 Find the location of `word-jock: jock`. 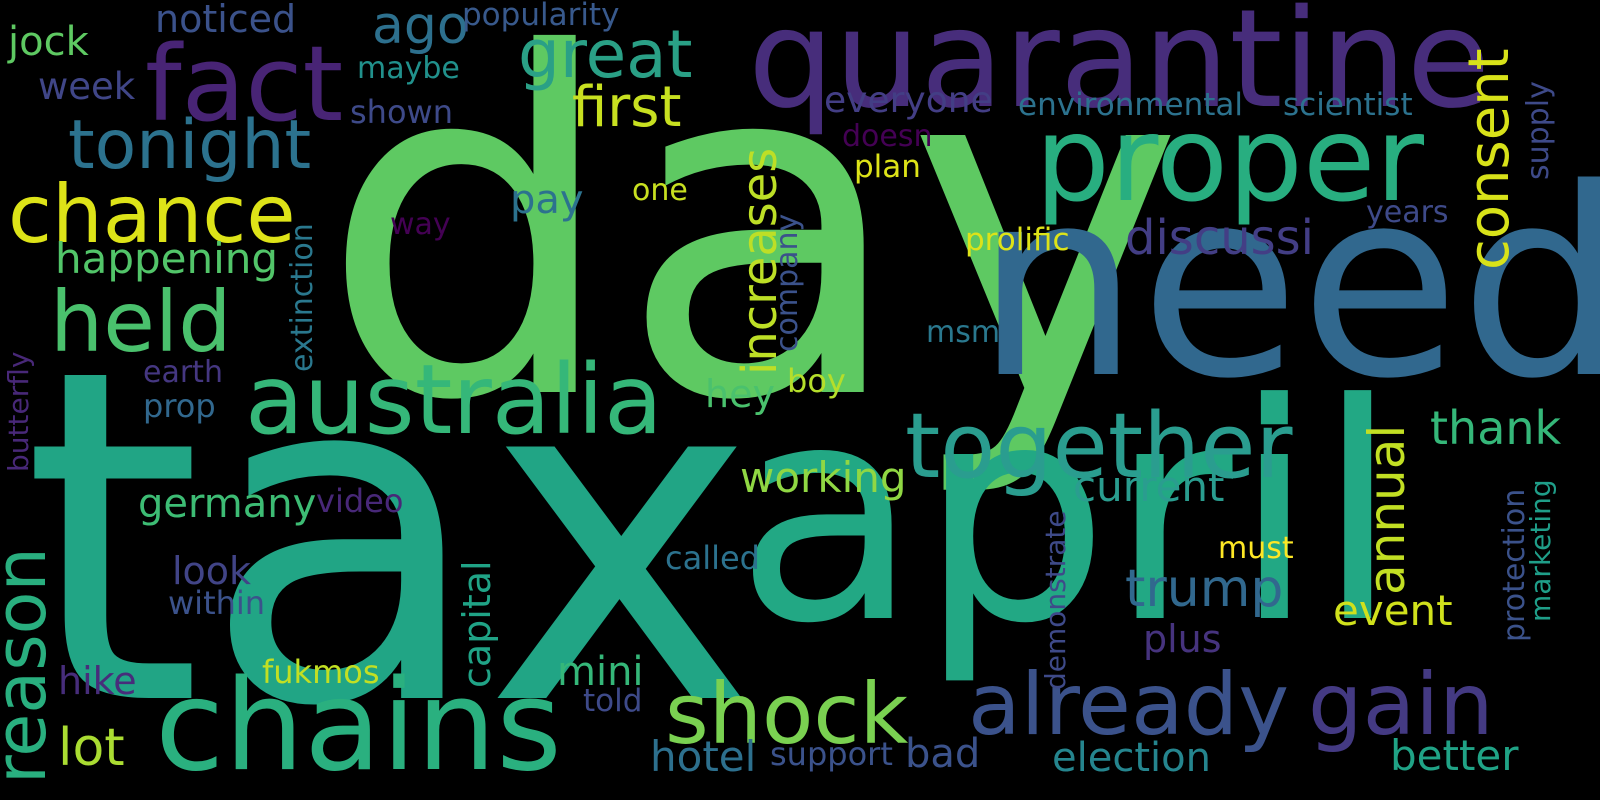

word-jock: jock is located at coordinates (48, 42).